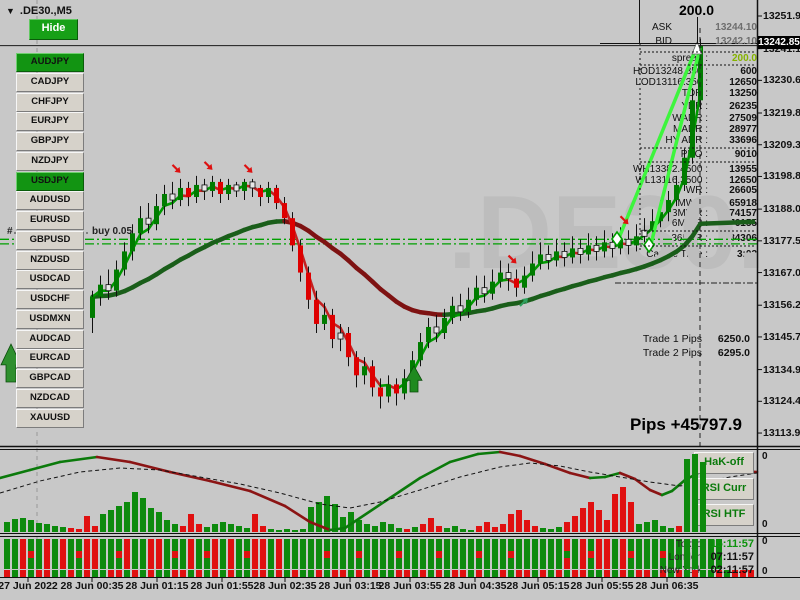 The width and height of the screenshot is (800, 600). What do you see at coordinates (743, 213) in the screenshot?
I see `info-value: 74157` at bounding box center [743, 213].